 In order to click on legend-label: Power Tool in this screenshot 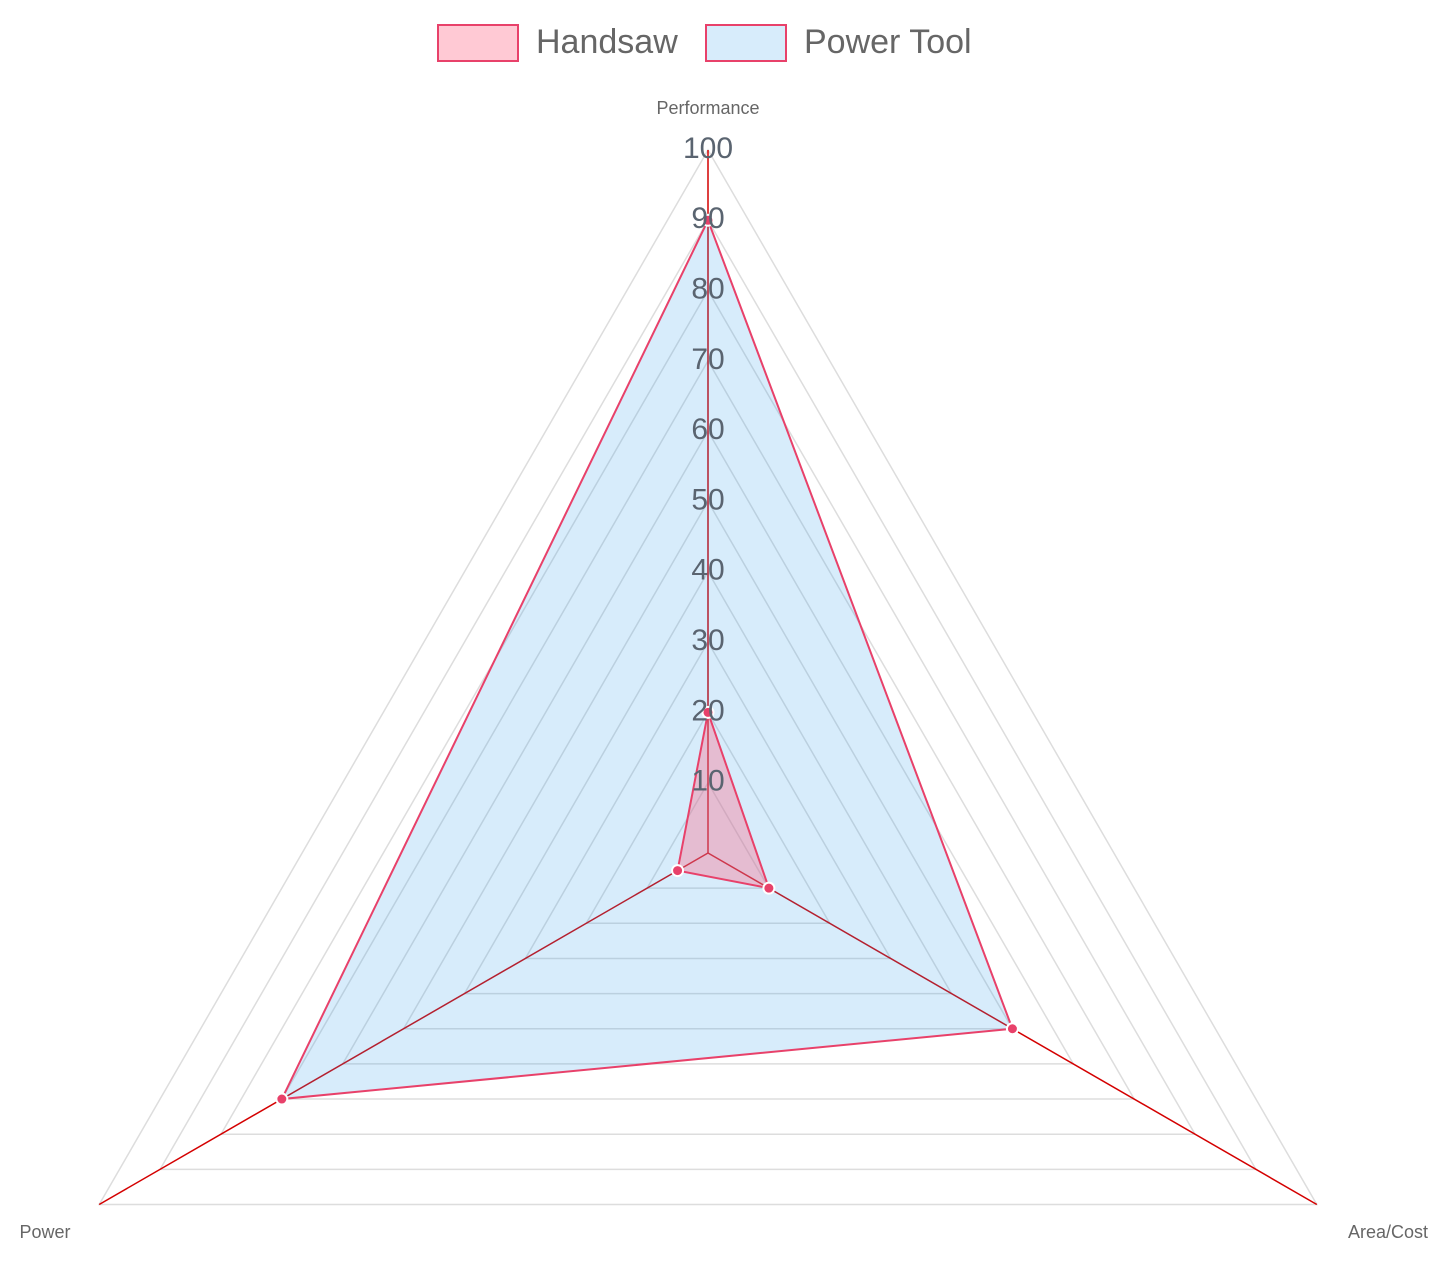, I will do `click(888, 42)`.